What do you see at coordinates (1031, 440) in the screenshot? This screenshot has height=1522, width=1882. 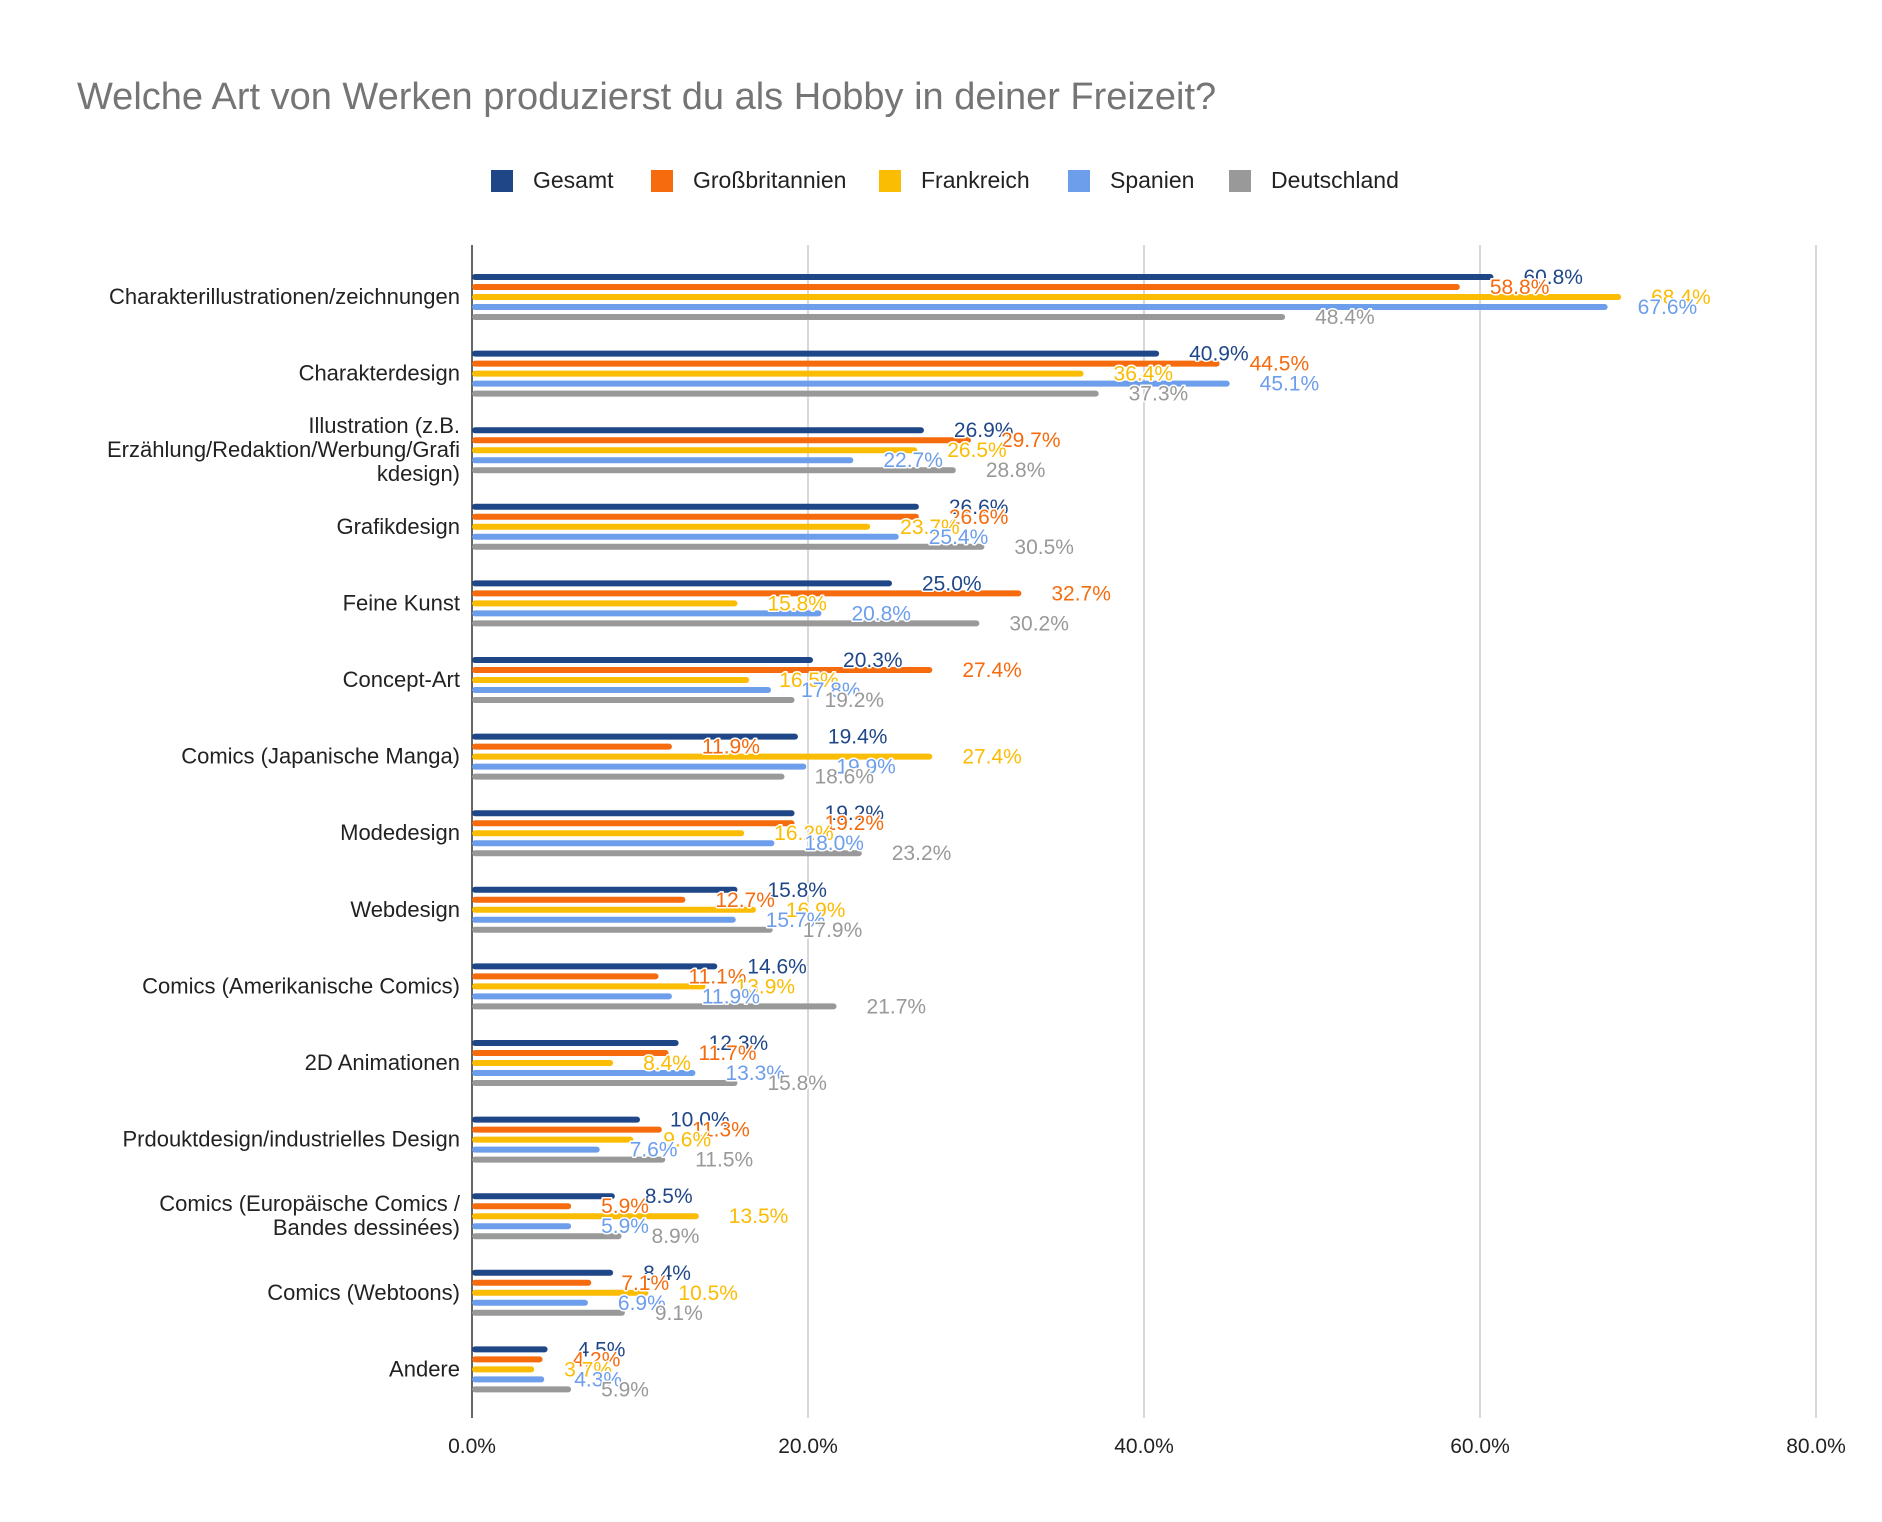 I see `data-label: 29.7%` at bounding box center [1031, 440].